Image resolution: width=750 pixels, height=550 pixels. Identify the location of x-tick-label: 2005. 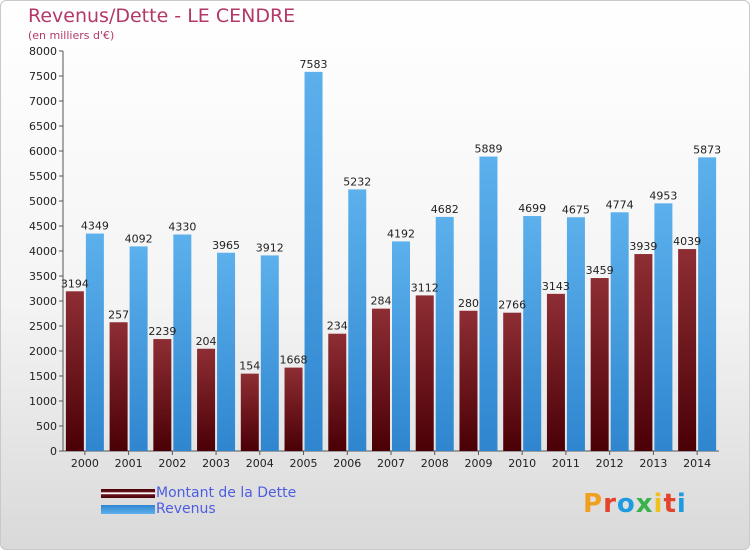
(304, 463).